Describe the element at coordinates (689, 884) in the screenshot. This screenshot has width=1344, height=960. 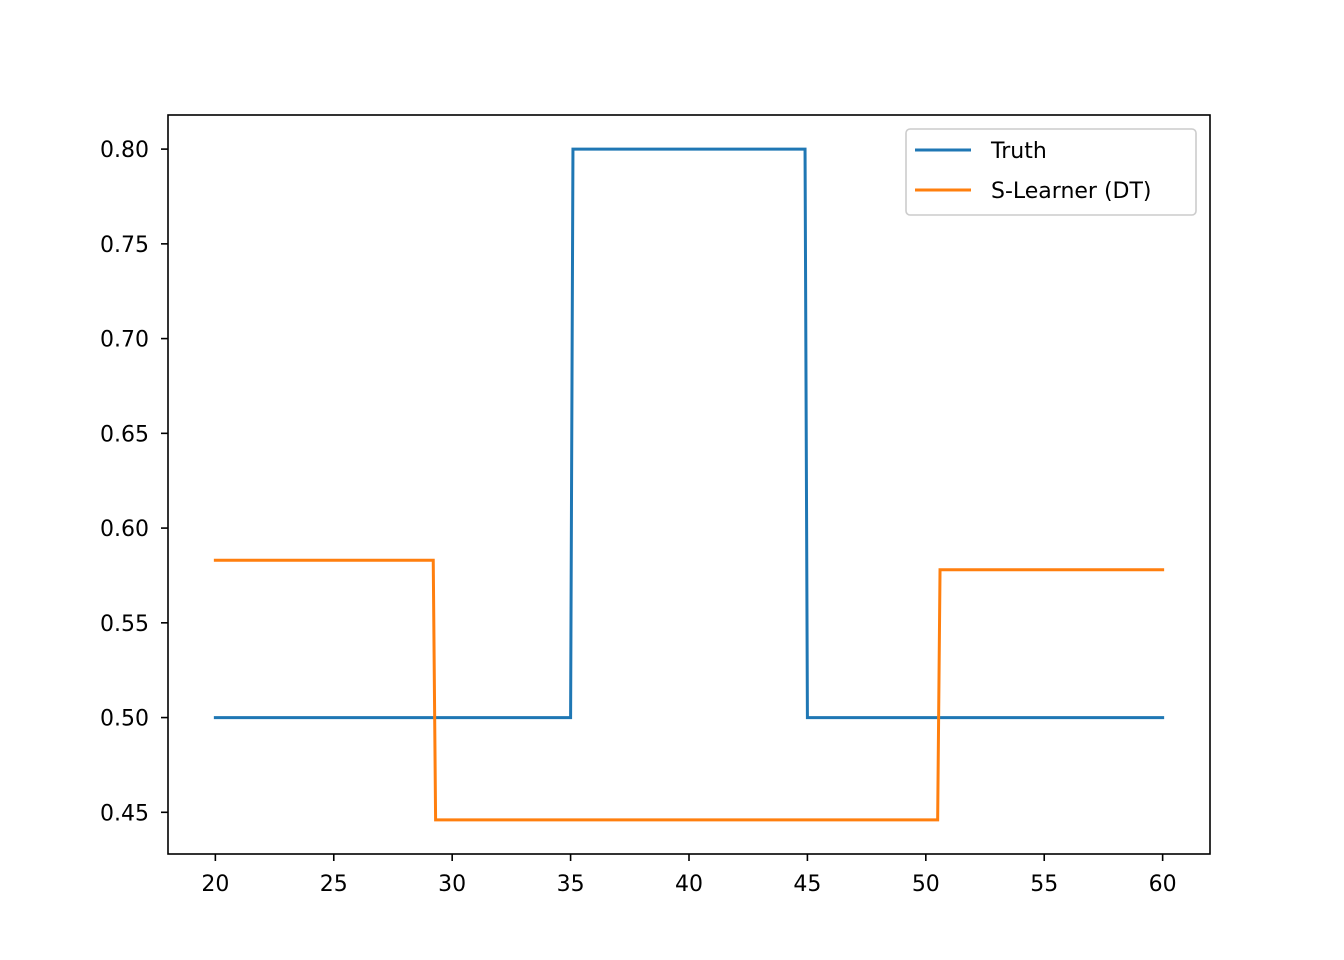
I see `x-tick-label: 40` at that location.